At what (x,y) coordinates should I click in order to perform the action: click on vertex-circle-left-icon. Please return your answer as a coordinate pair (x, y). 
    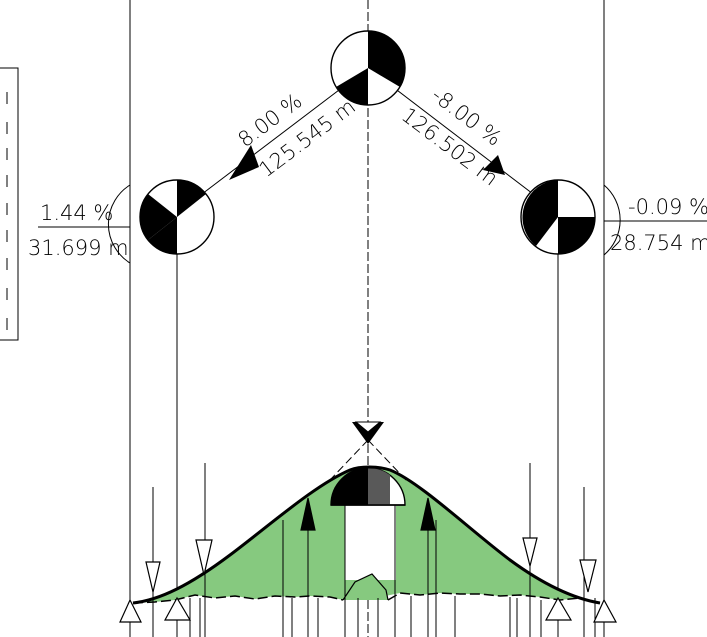
    Looking at the image, I should click on (161, 221).